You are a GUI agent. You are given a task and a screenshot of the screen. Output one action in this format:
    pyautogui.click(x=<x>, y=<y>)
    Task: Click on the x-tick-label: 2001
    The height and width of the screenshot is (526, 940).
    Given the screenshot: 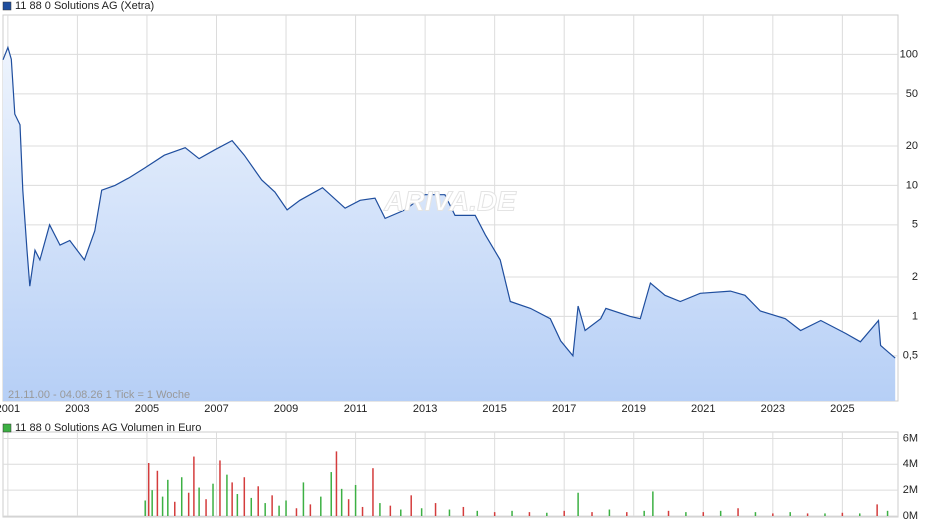 What is the action you would take?
    pyautogui.click(x=10, y=409)
    